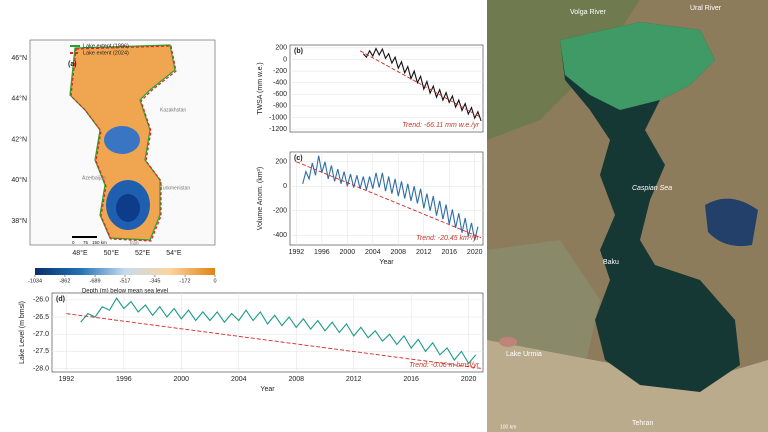 The width and height of the screenshot is (768, 432). What do you see at coordinates (173, 110) in the screenshot?
I see `country-label: Kazakhstan` at bounding box center [173, 110].